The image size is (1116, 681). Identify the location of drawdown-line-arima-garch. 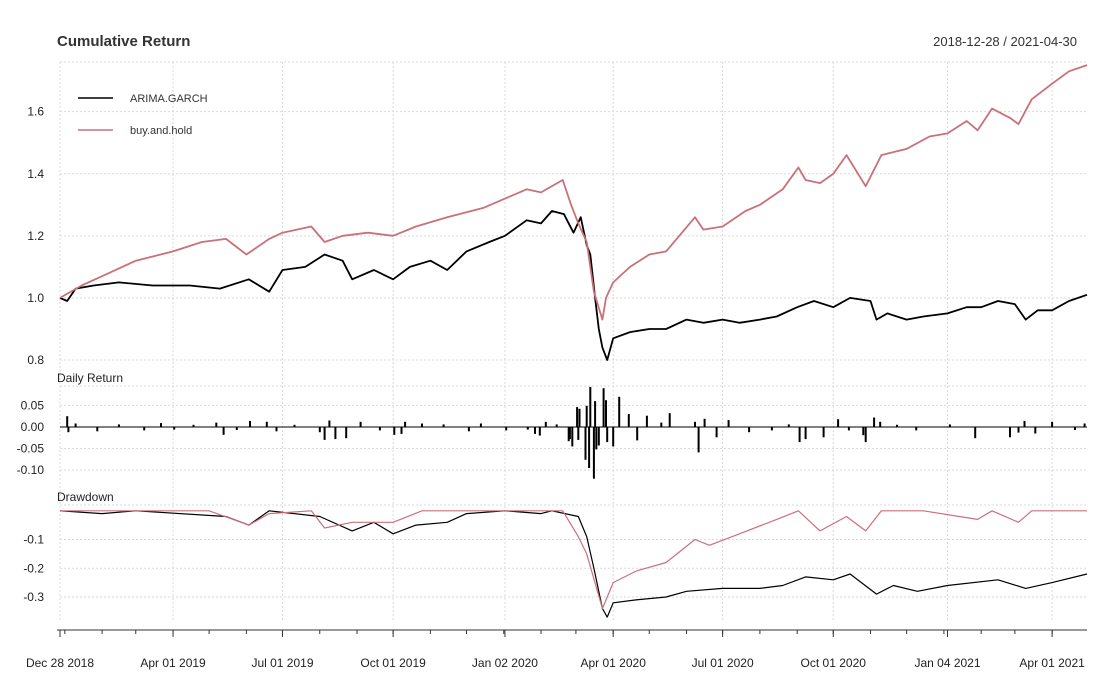
(573, 564).